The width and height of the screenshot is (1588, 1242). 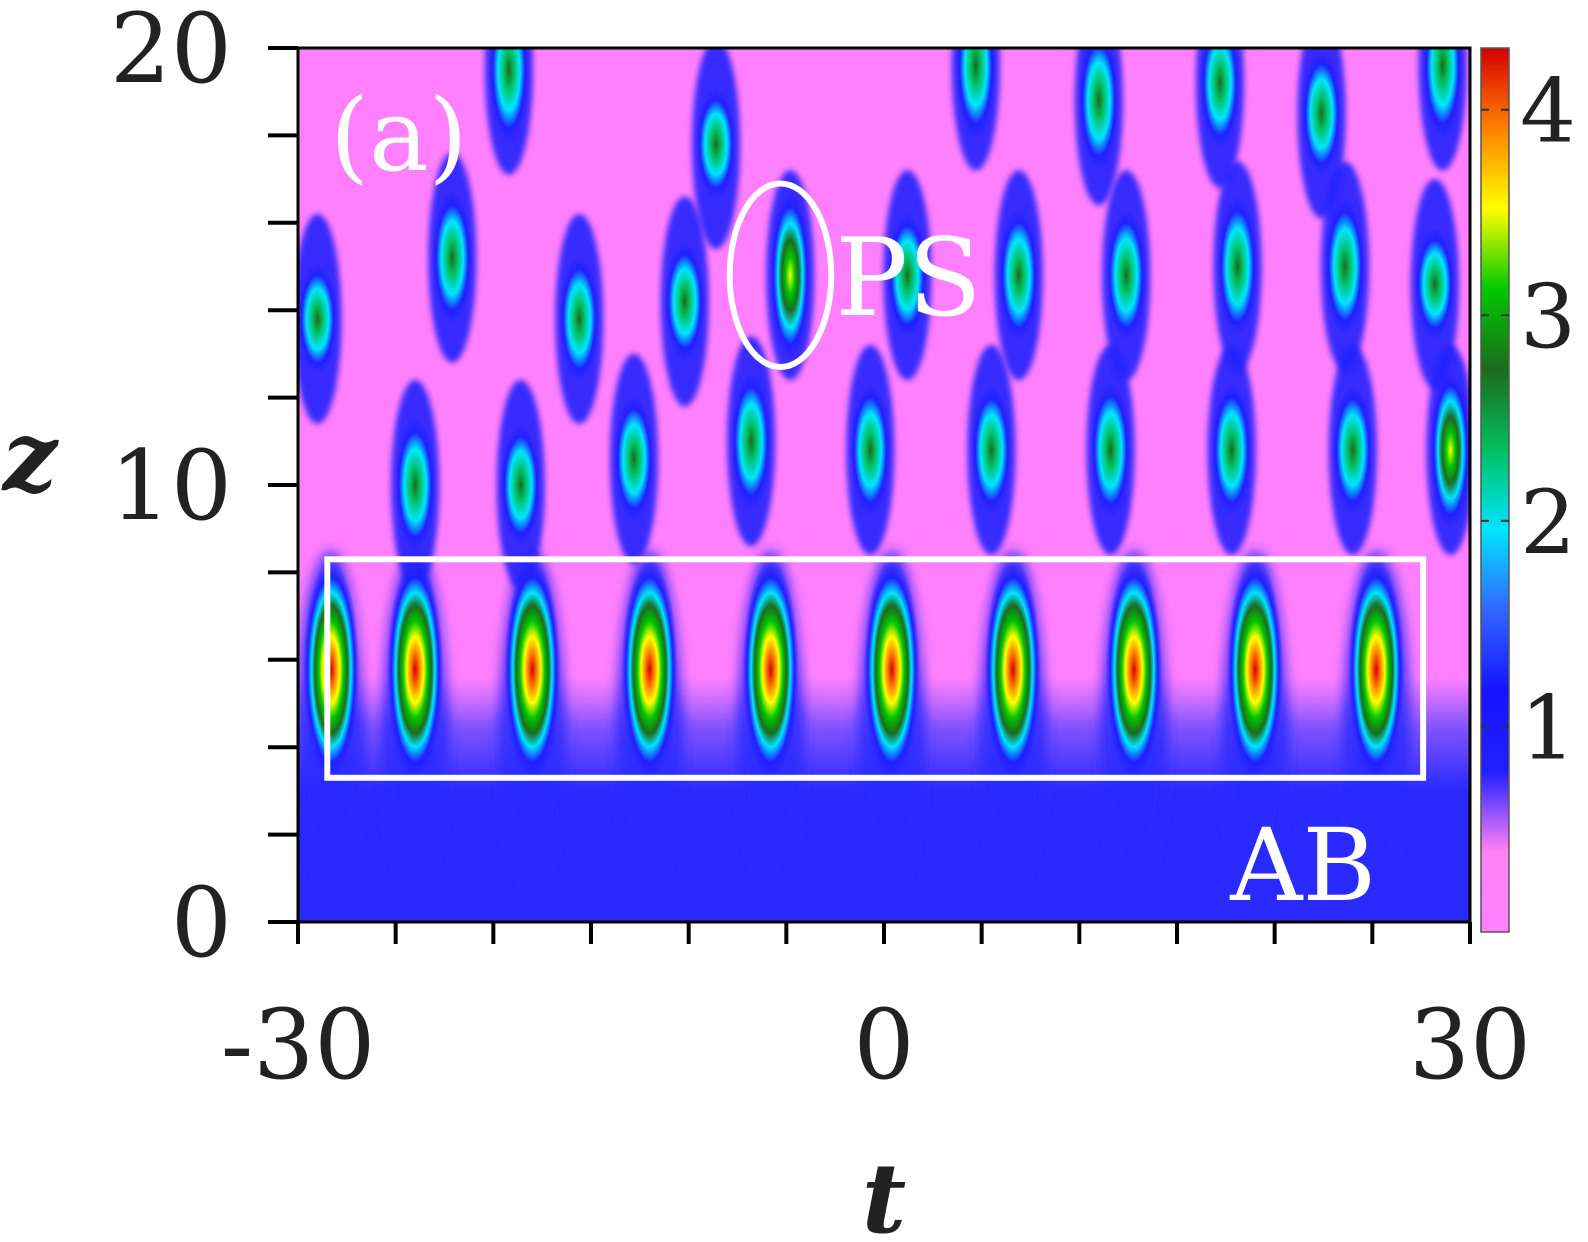 What do you see at coordinates (298, 1045) in the screenshot?
I see `x-tick-label: -30` at bounding box center [298, 1045].